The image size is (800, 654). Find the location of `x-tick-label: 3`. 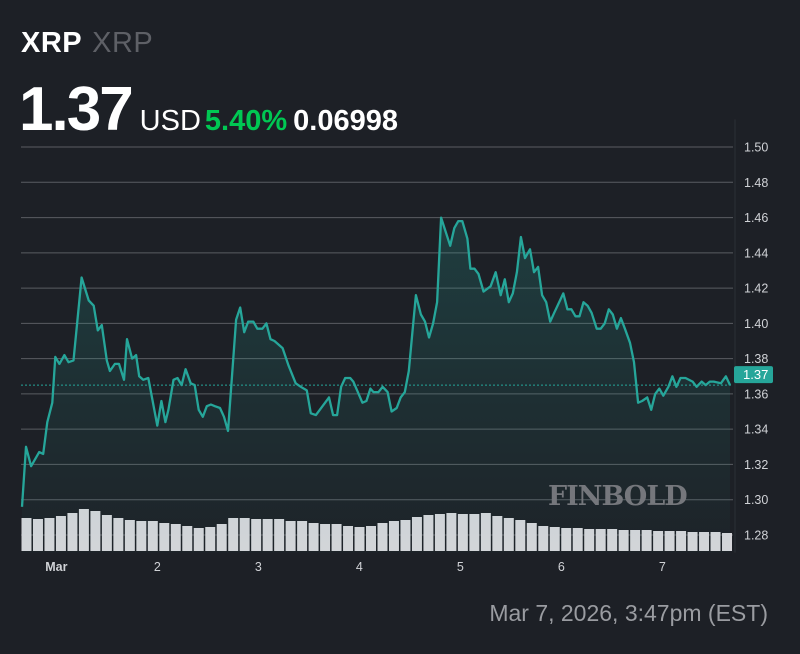

x-tick-label: 3 is located at coordinates (258, 567).